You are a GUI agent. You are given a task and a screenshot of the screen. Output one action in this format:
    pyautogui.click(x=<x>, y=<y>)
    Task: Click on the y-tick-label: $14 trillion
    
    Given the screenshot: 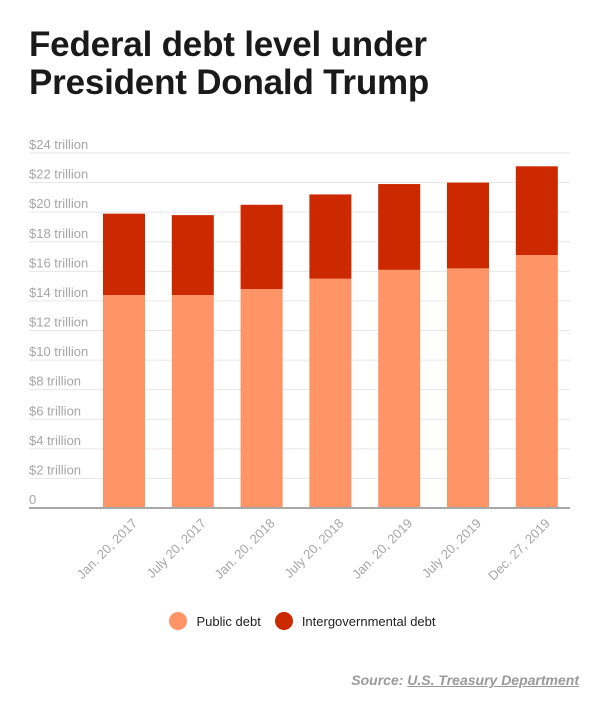 What is the action you would take?
    pyautogui.click(x=58, y=292)
    